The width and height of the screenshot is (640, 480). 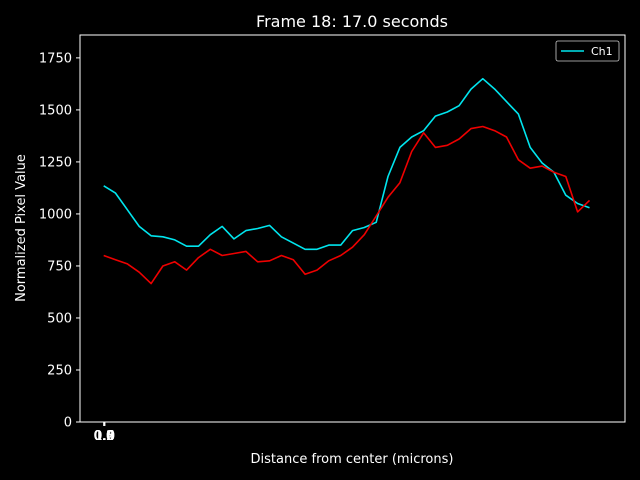 What do you see at coordinates (352, 21) in the screenshot?
I see `chart-title: Frame 18: 17.0 seconds` at bounding box center [352, 21].